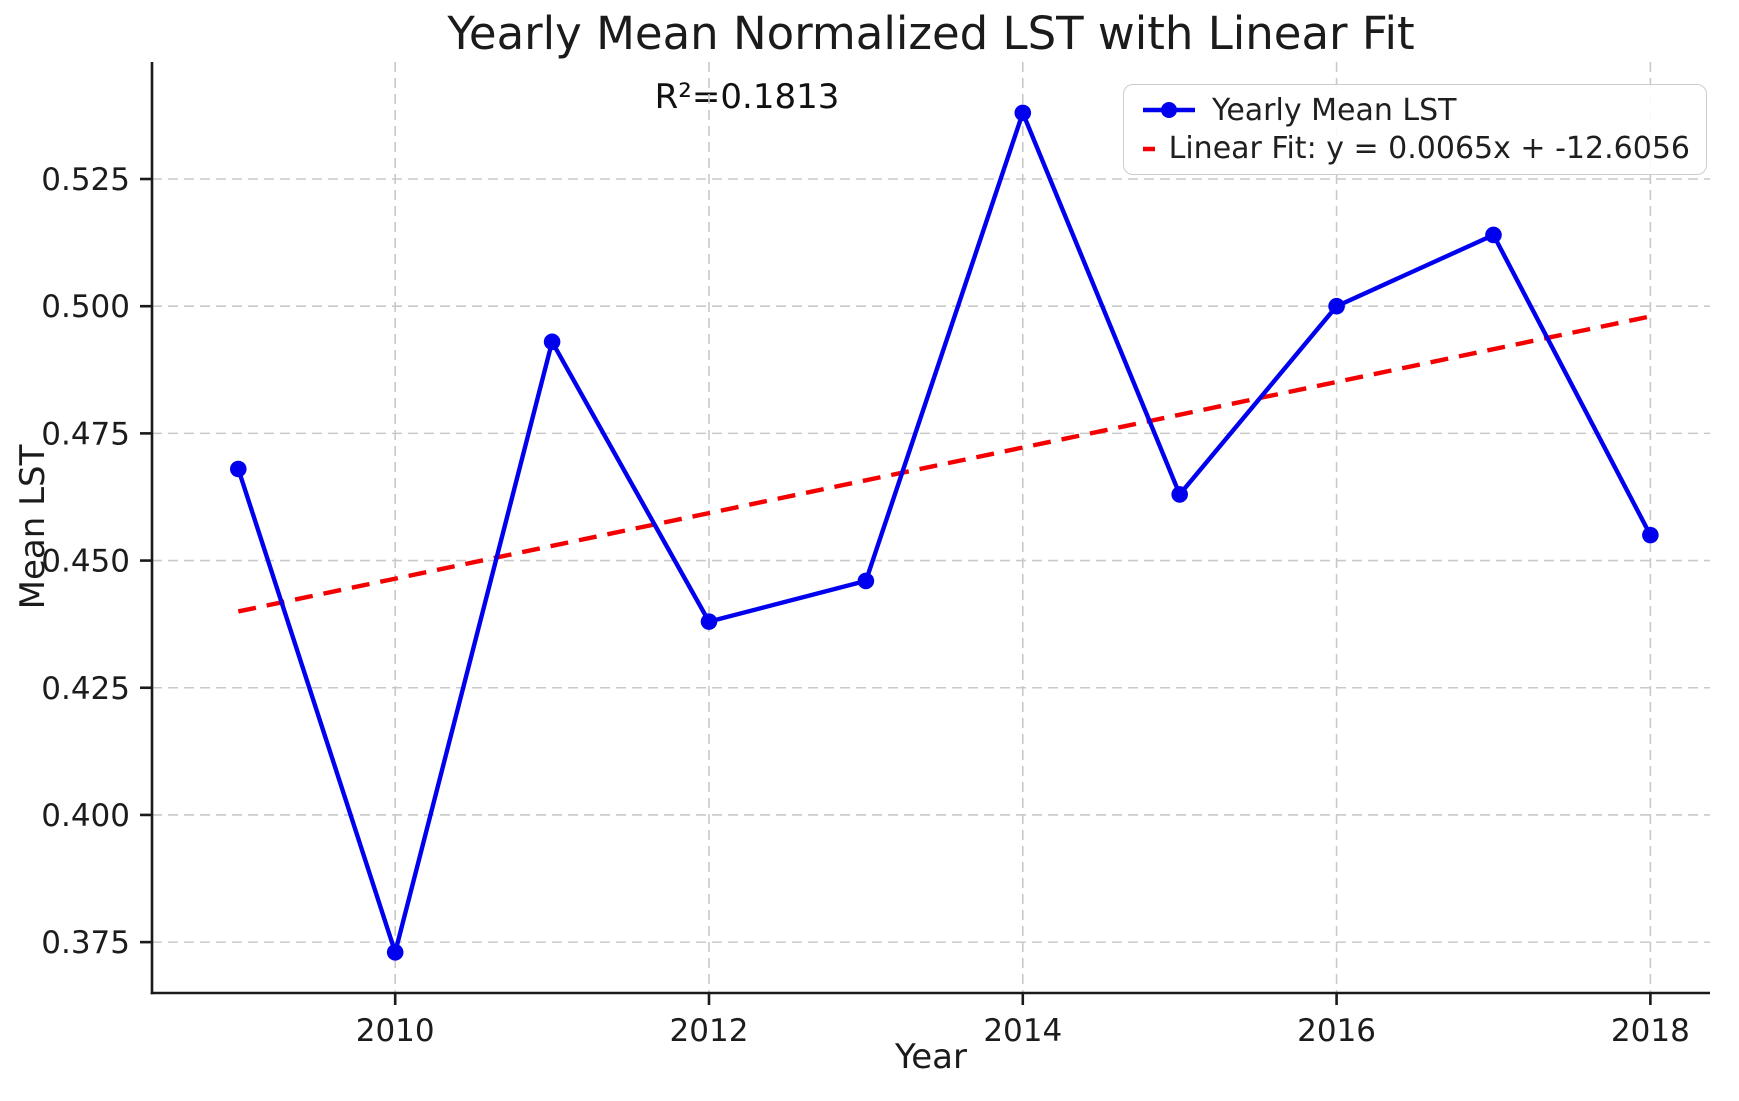  Describe the element at coordinates (931, 1057) in the screenshot. I see `x-axis-label: Year` at that location.